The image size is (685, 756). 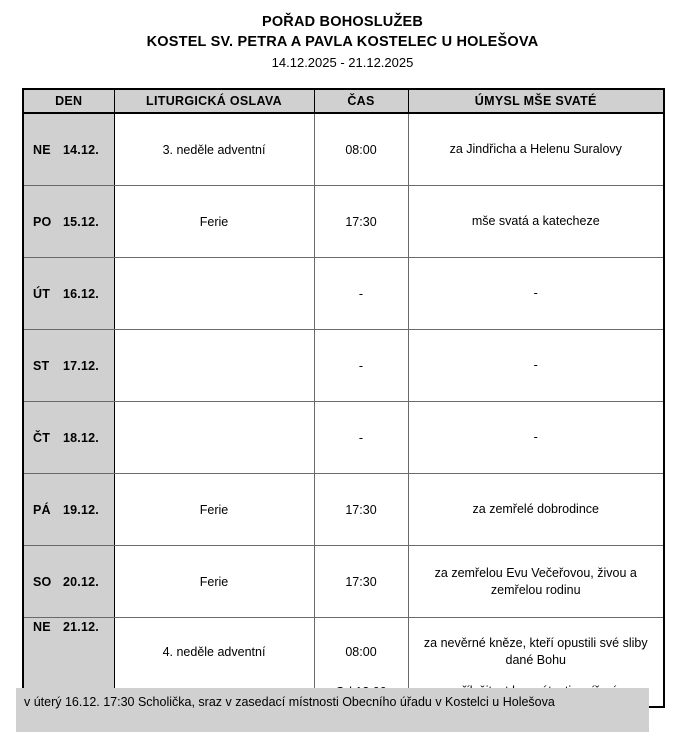 I want to click on table-row: ČT 18.12. - -, so click(x=343, y=437).